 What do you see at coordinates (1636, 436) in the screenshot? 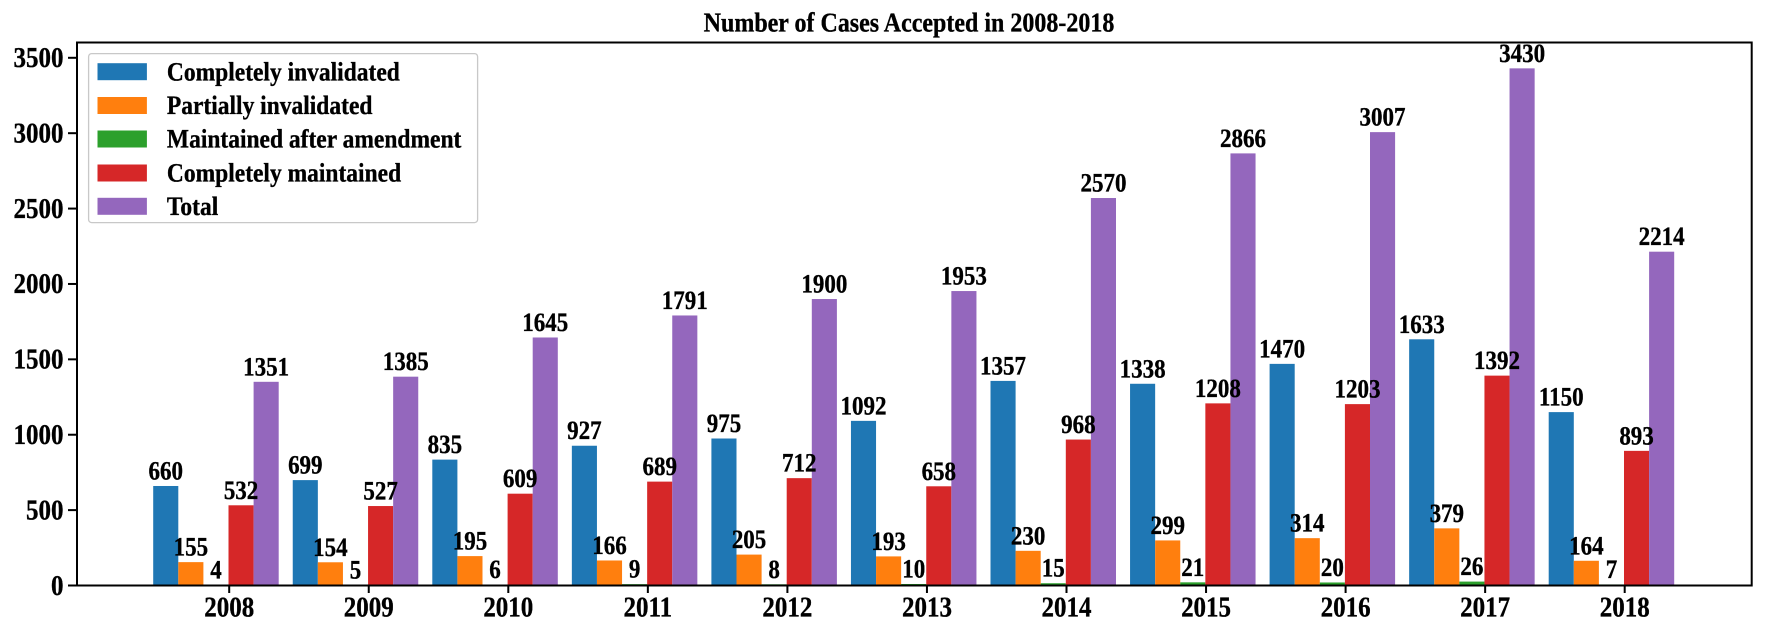
I see `svg-text: 893` at bounding box center [1636, 436].